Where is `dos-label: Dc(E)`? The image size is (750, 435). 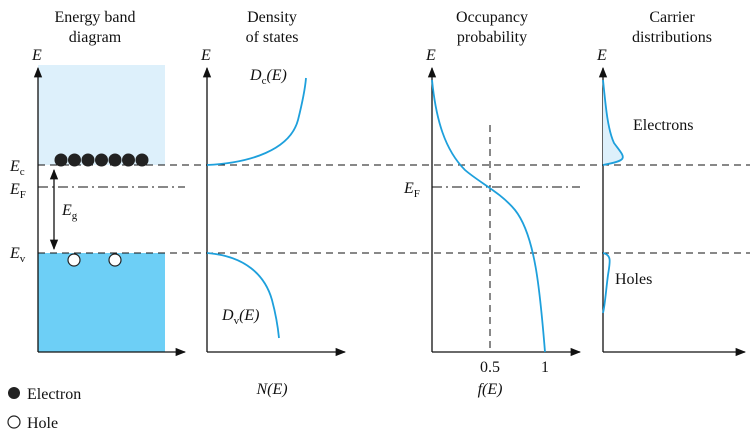
dos-label: Dc(E) is located at coordinates (268, 77).